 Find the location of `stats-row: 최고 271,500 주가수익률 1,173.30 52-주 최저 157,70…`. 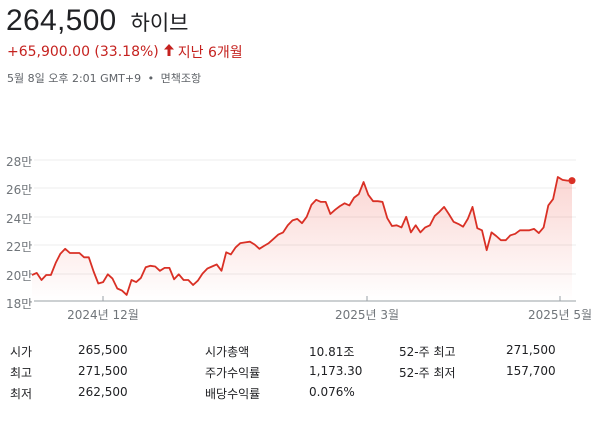

stats-row: 최고 271,500 주가수익률 1,173.30 52-주 최저 157,70… is located at coordinates (300, 374).